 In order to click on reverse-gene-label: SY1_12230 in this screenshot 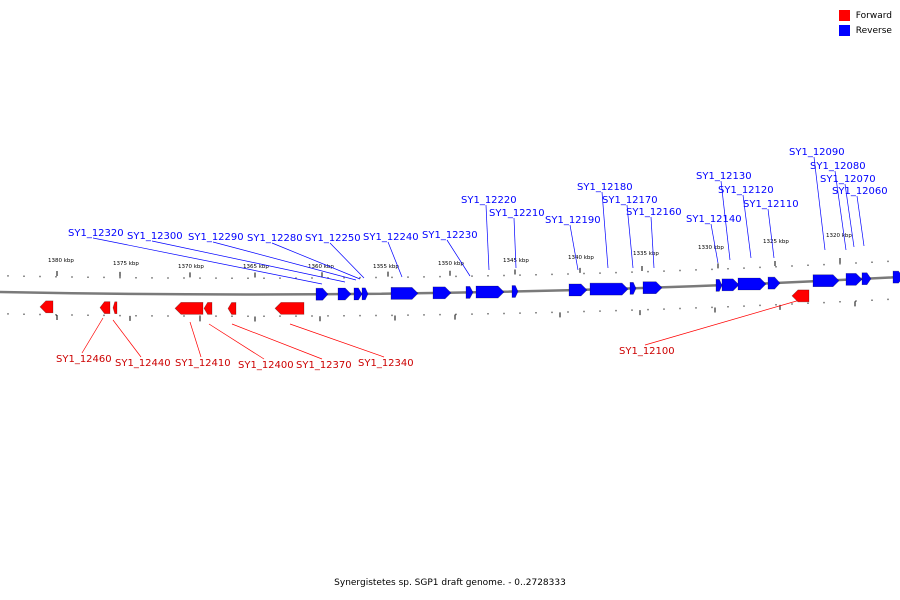, I will do `click(450, 235)`.